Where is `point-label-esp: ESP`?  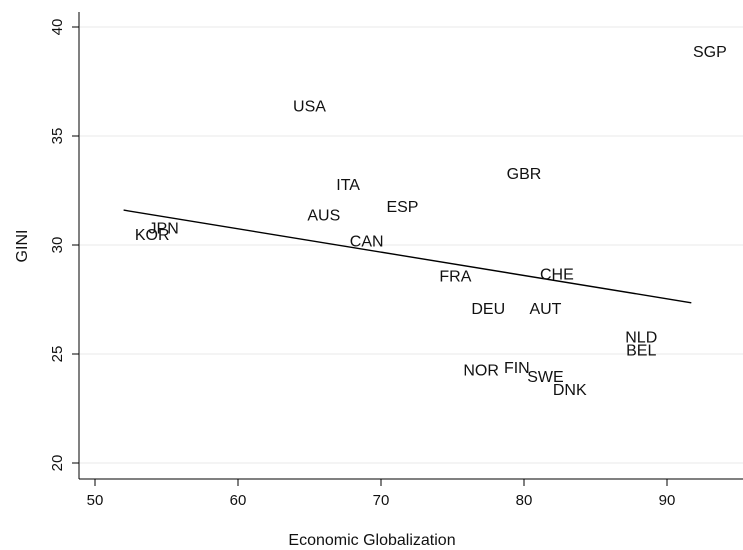
point-label-esp: ESP is located at coordinates (402, 207).